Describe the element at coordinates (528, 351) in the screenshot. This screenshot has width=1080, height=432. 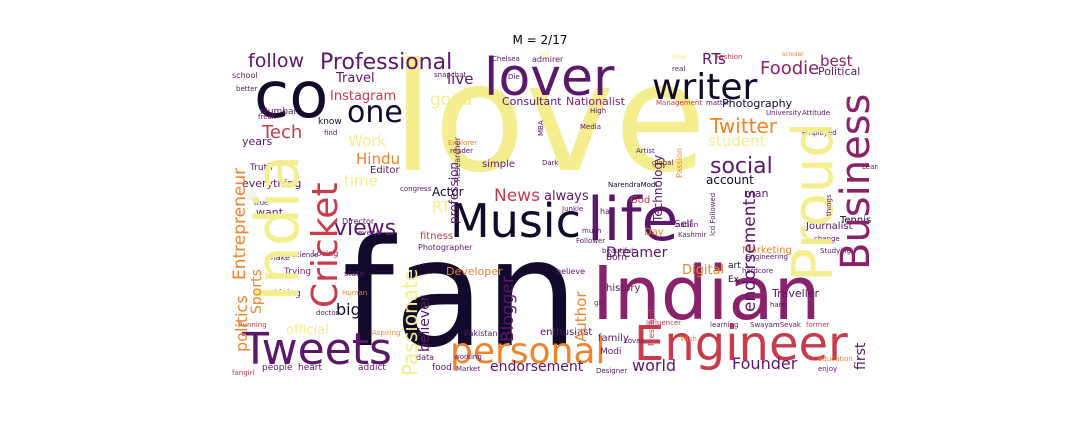
I see `word-personal: personal` at that location.